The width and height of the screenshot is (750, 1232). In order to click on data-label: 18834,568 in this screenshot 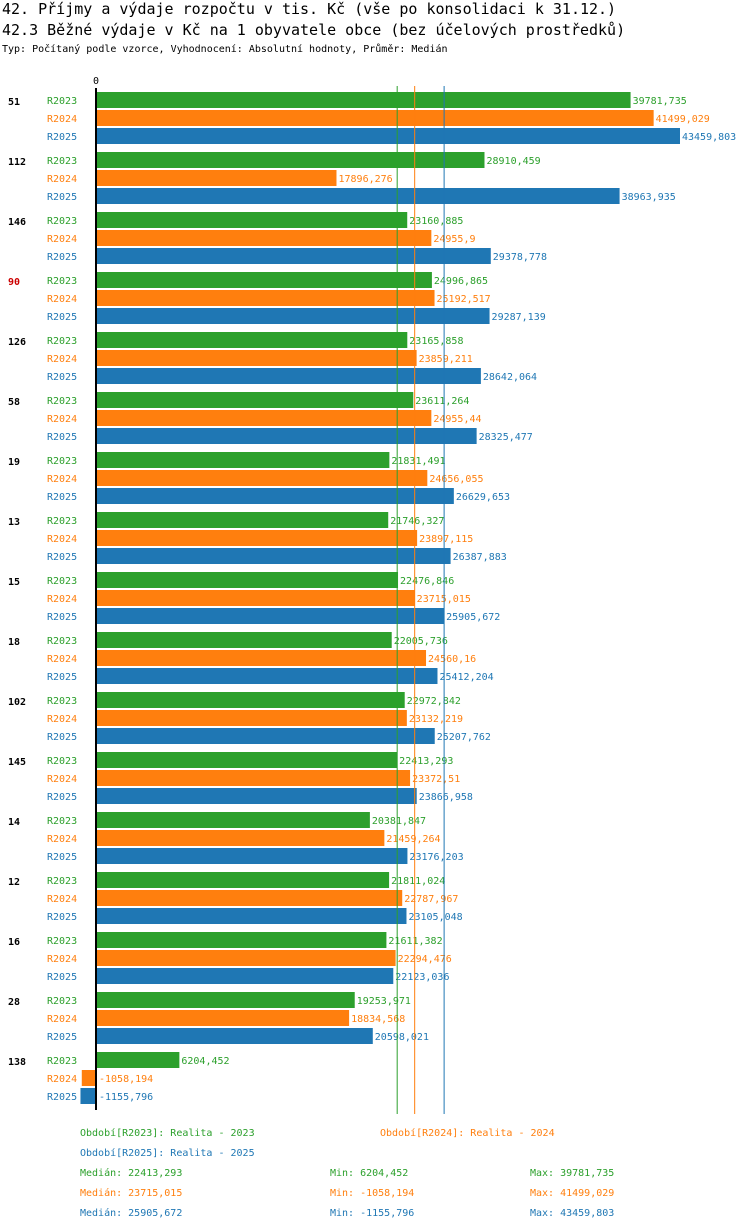, I will do `click(378, 1019)`.